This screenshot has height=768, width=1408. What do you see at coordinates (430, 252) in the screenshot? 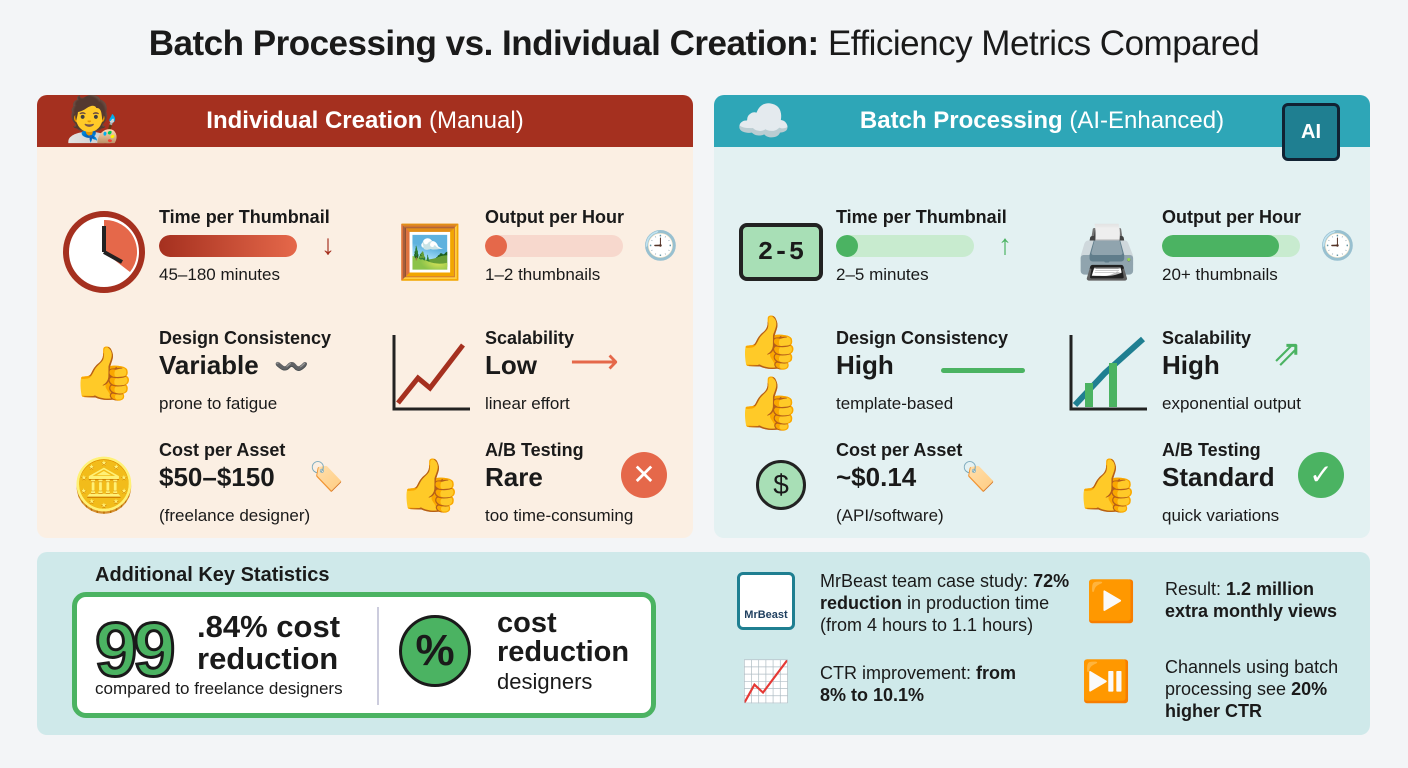
I see `photos-icon: 🖼️` at bounding box center [430, 252].